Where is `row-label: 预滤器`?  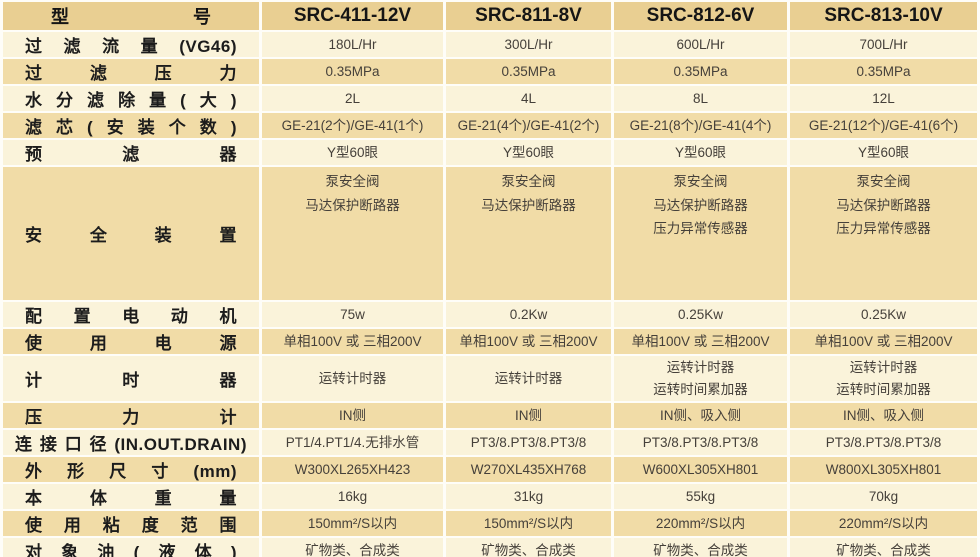
row-label: 预滤器 is located at coordinates (131, 152).